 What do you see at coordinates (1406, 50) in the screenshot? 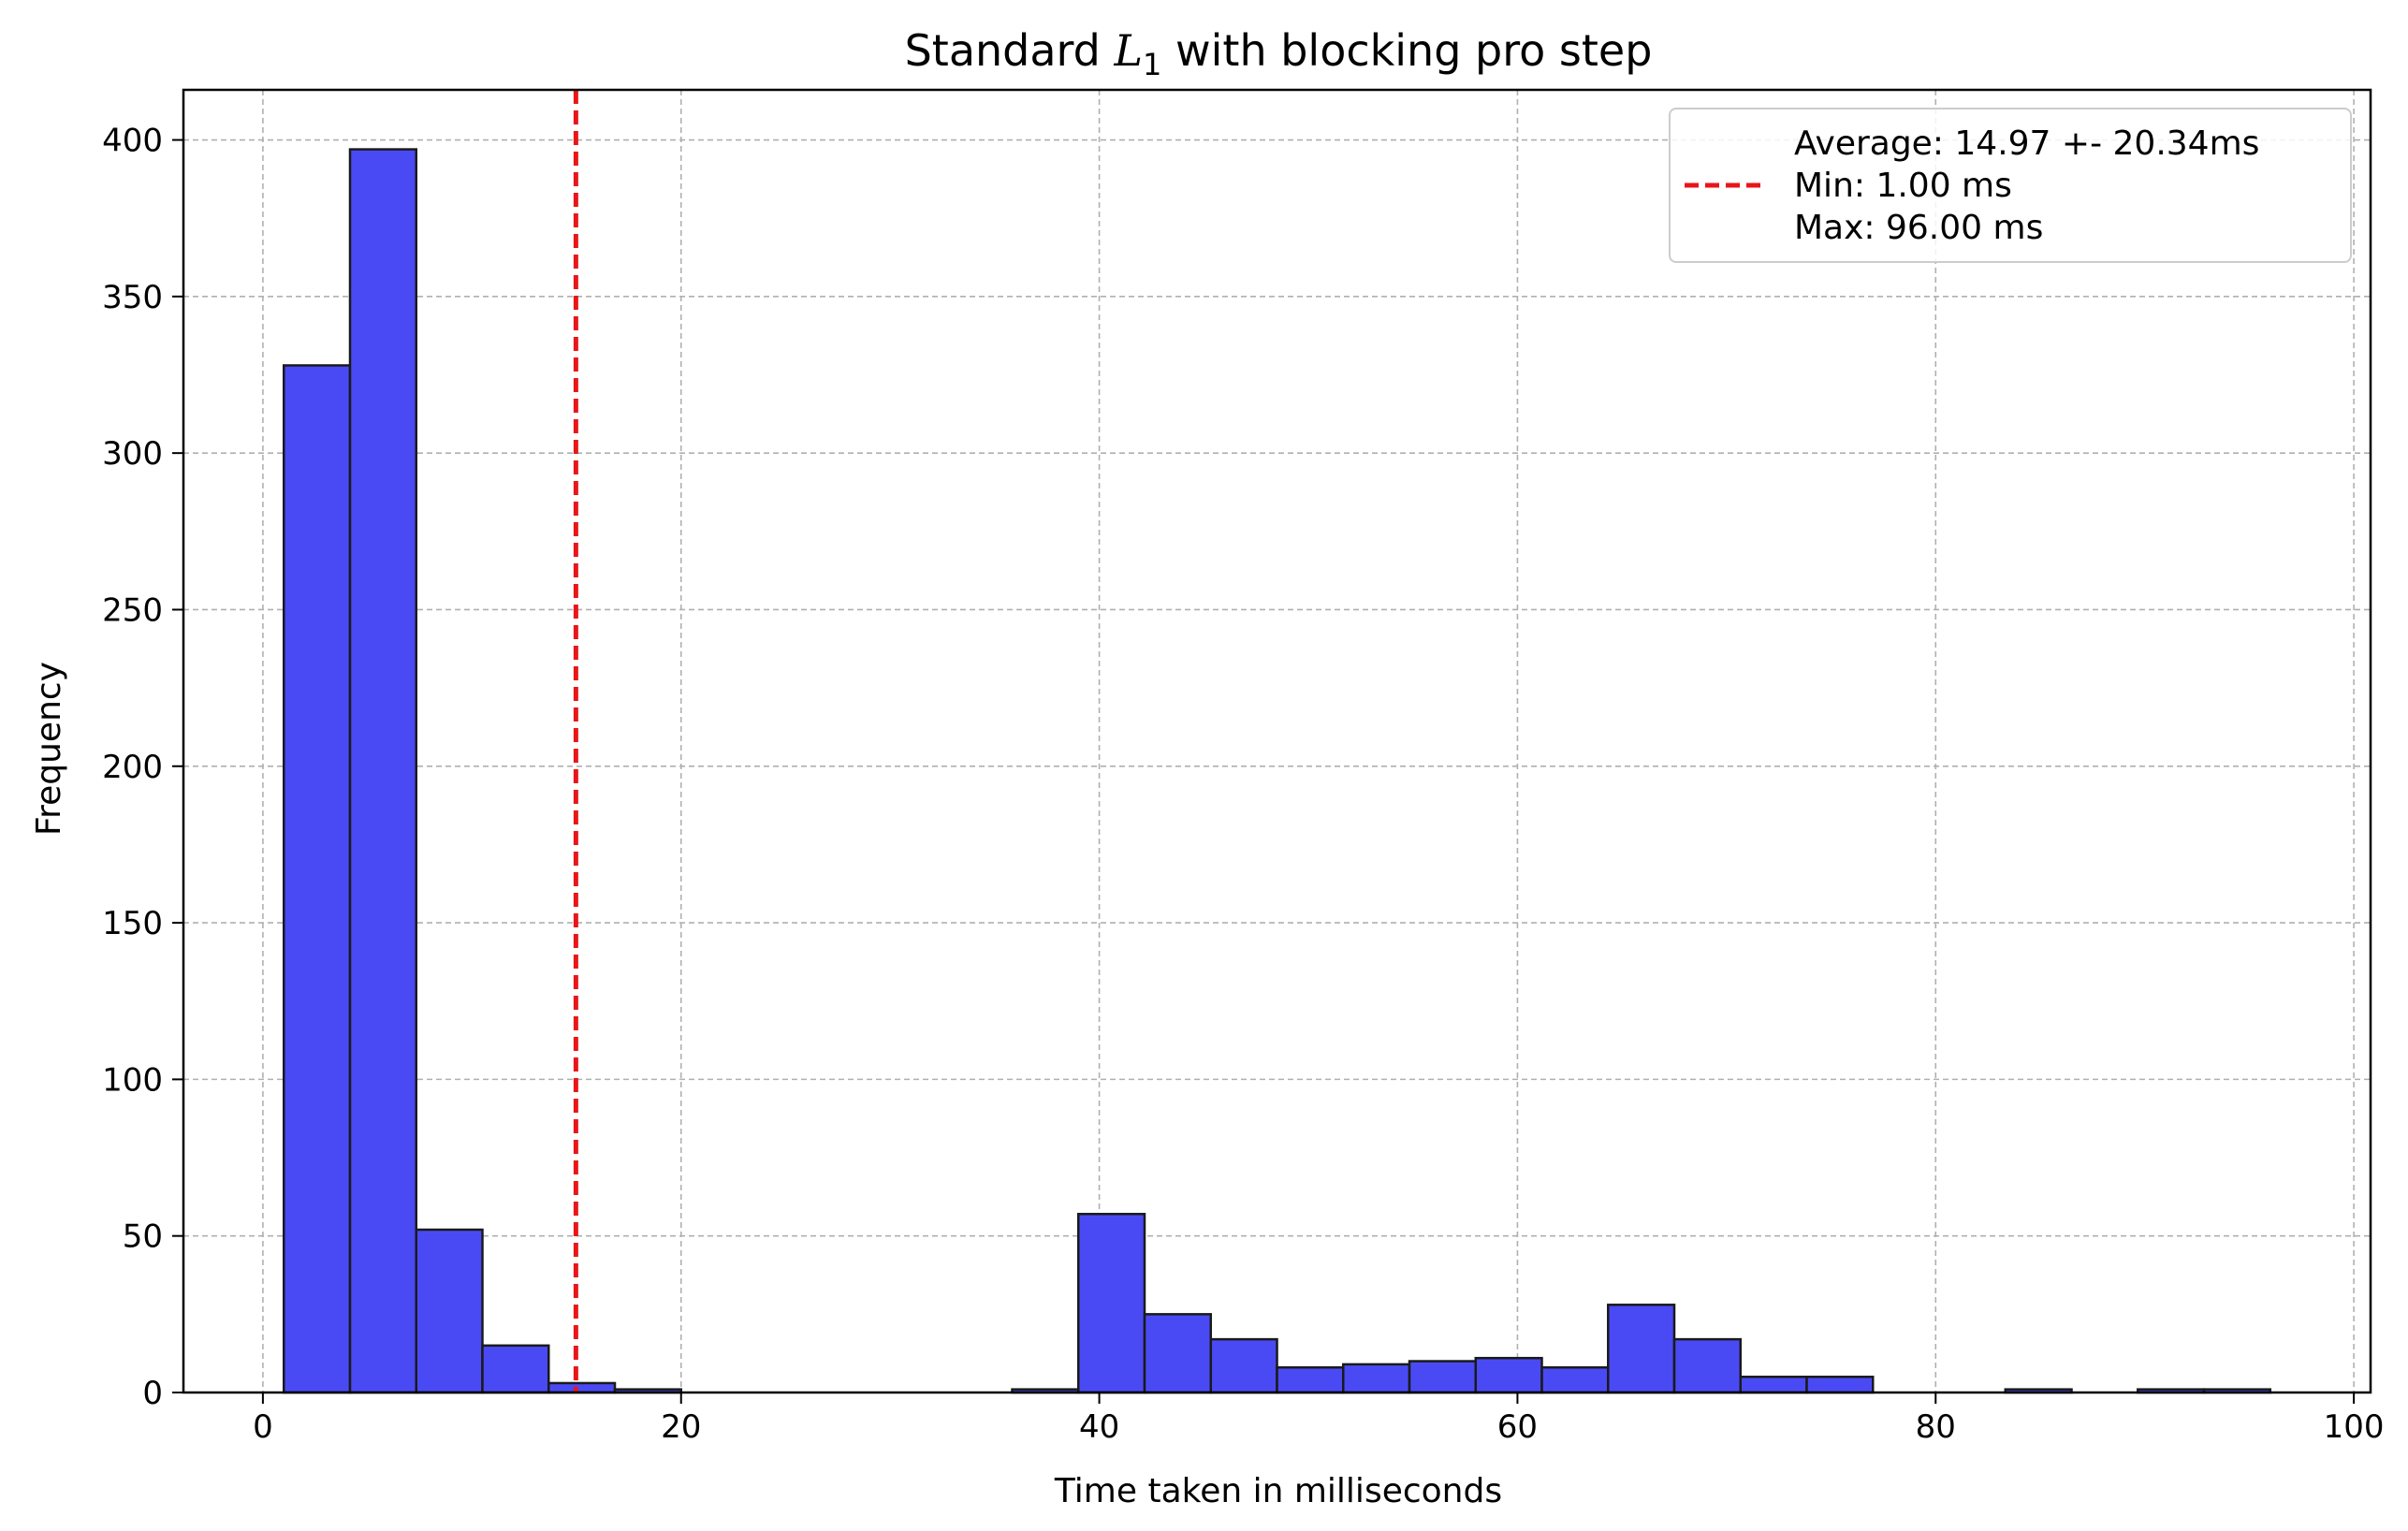
I see `title-suffix: with blocking pro step` at bounding box center [1406, 50].